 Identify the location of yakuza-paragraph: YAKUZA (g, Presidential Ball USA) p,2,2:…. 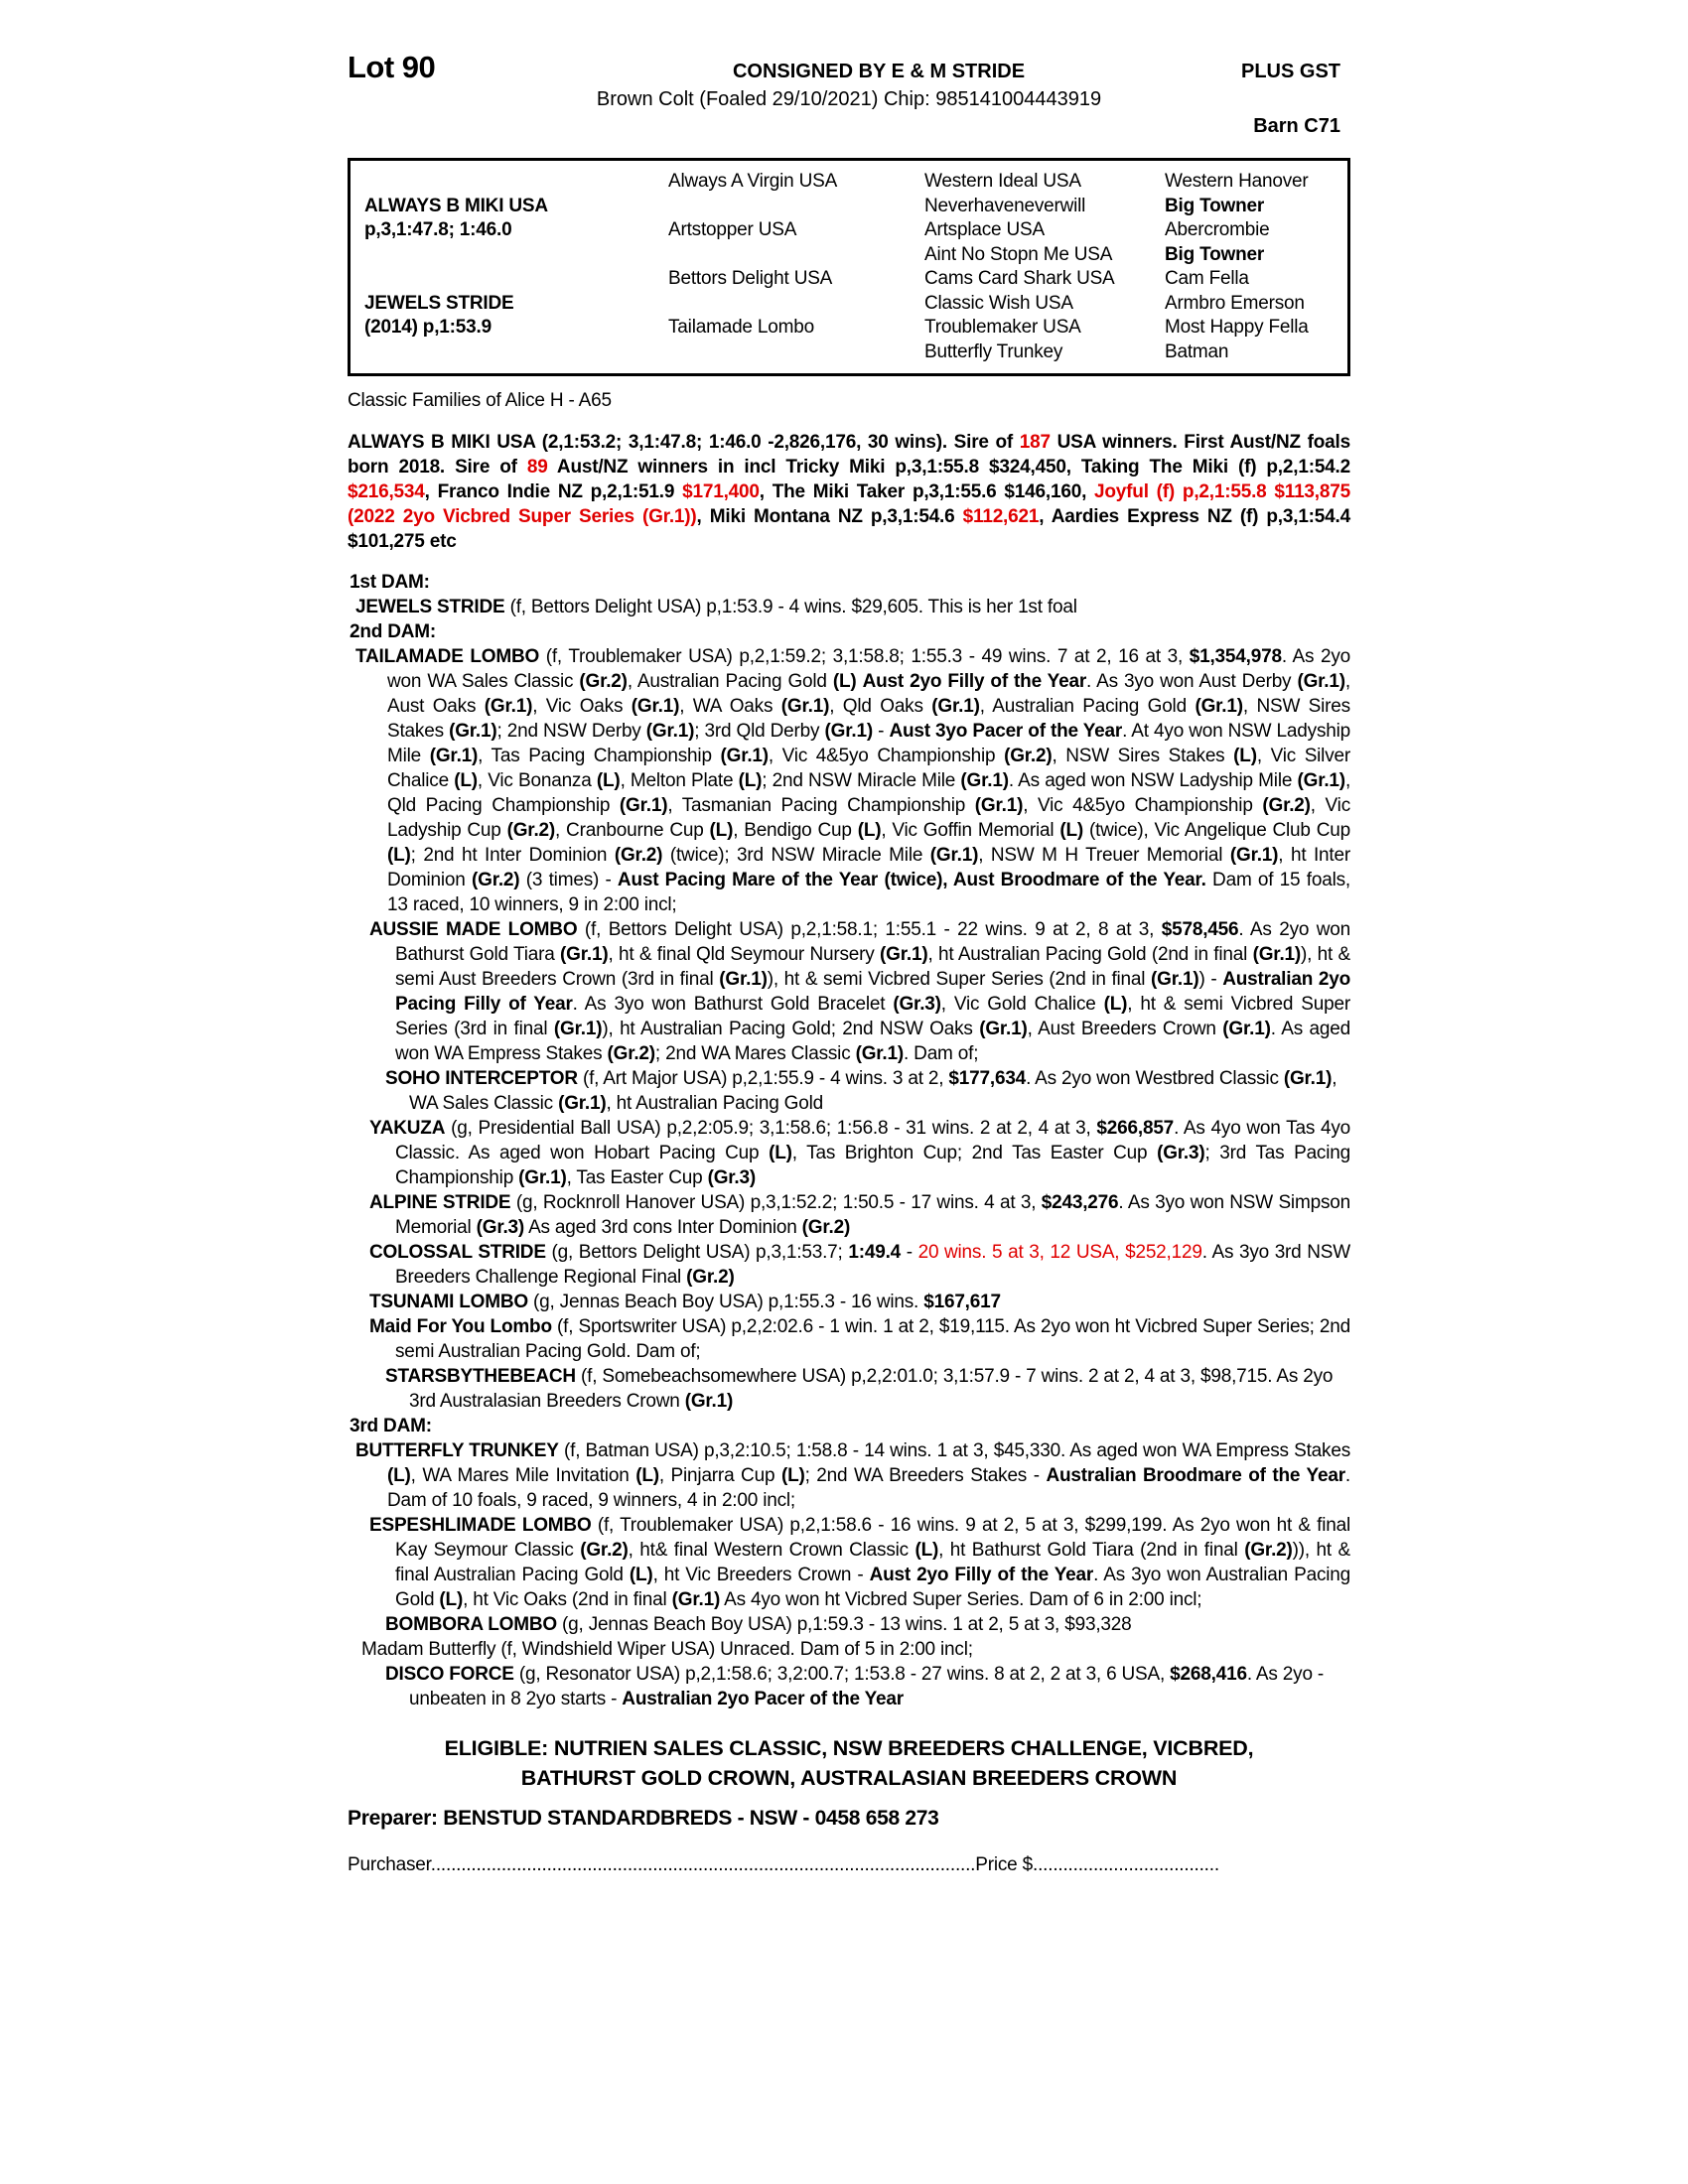
(859, 1153).